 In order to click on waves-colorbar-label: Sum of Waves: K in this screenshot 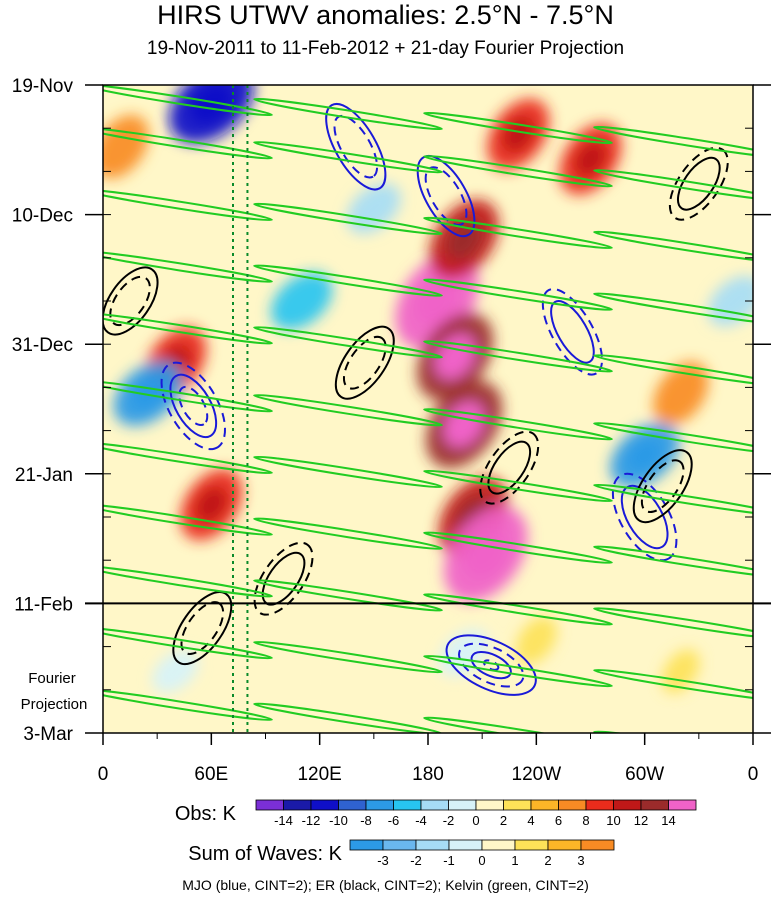, I will do `click(265, 854)`.